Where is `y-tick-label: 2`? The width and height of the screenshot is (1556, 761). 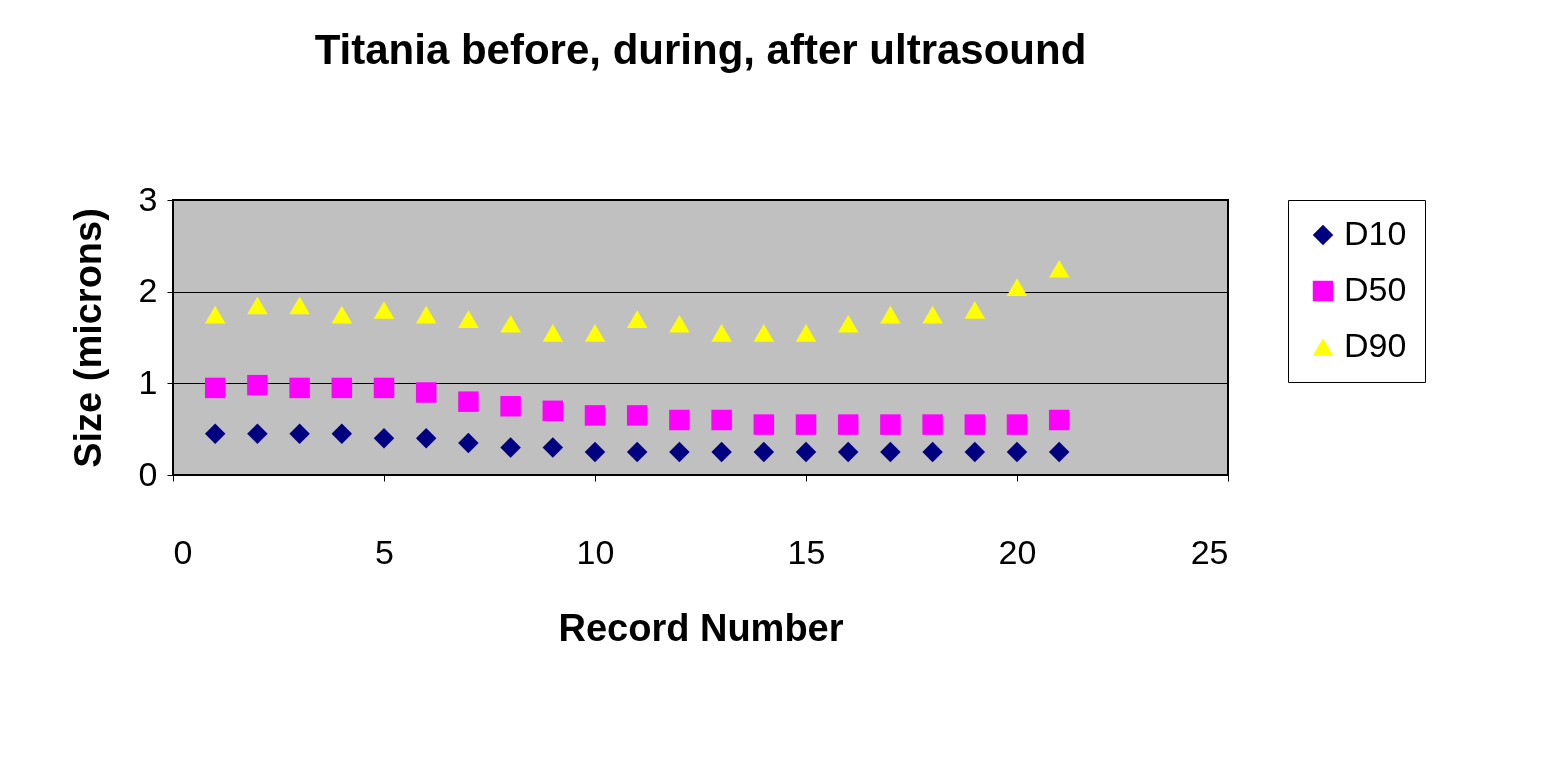
y-tick-label: 2 is located at coordinates (148, 290).